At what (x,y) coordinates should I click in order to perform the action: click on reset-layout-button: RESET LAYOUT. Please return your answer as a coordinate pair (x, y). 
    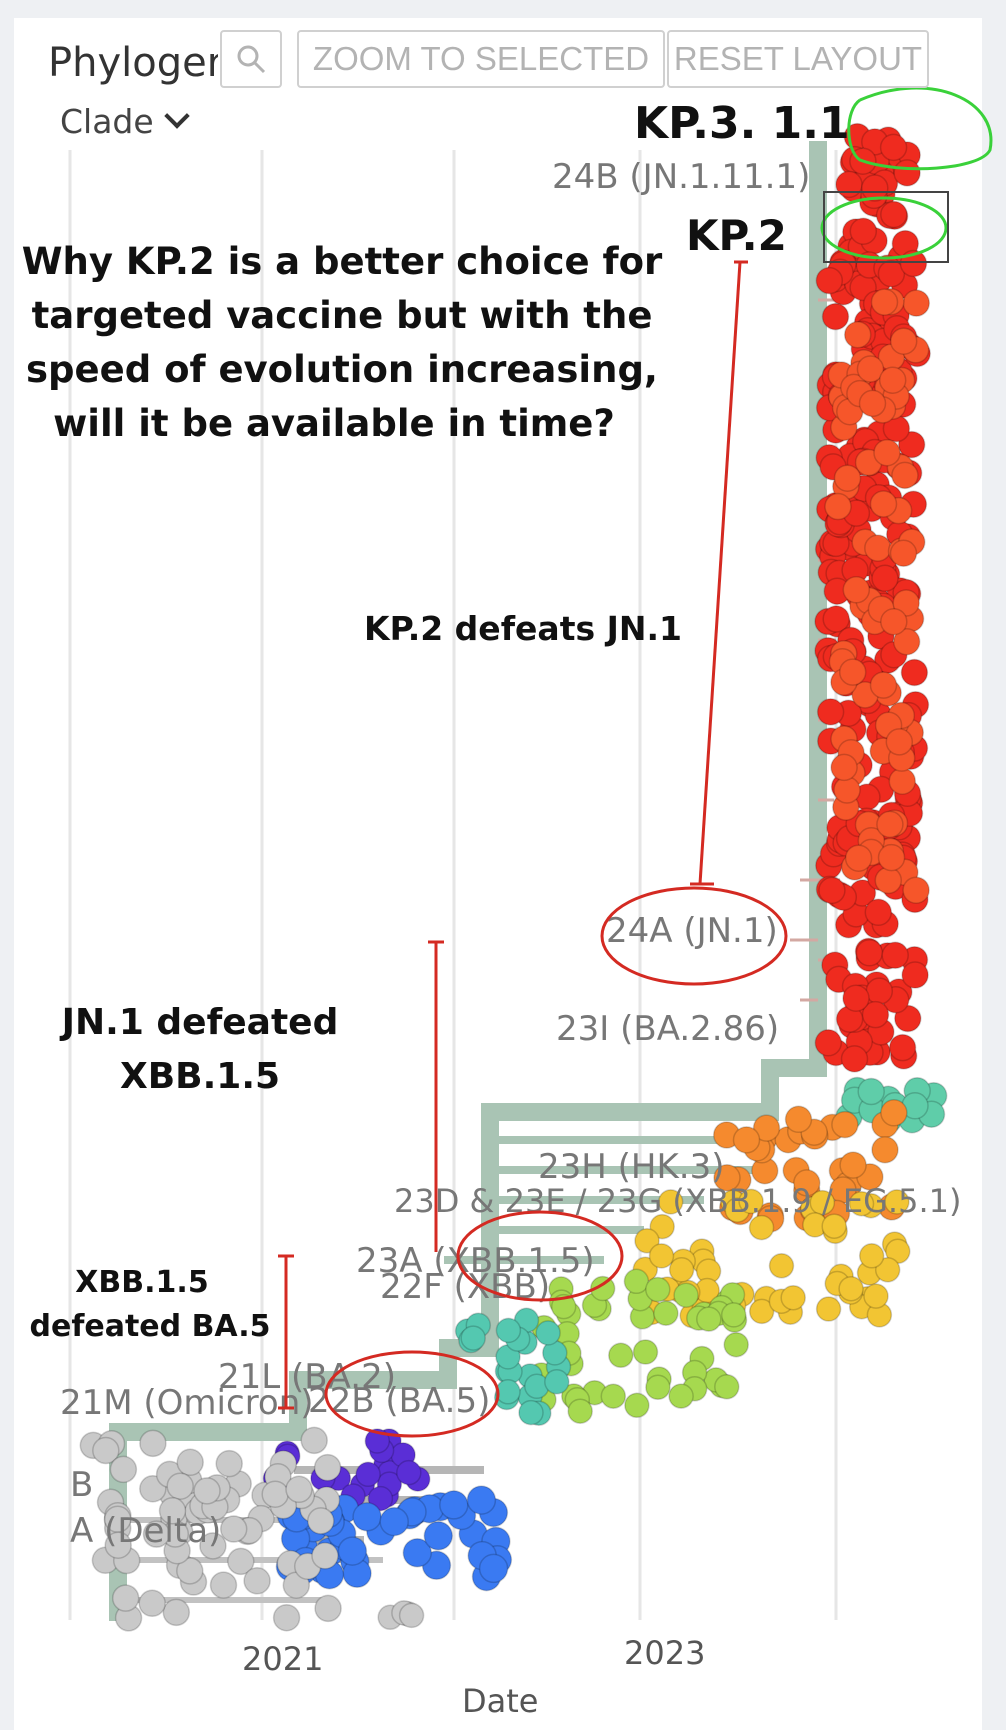
    Looking at the image, I should click on (798, 59).